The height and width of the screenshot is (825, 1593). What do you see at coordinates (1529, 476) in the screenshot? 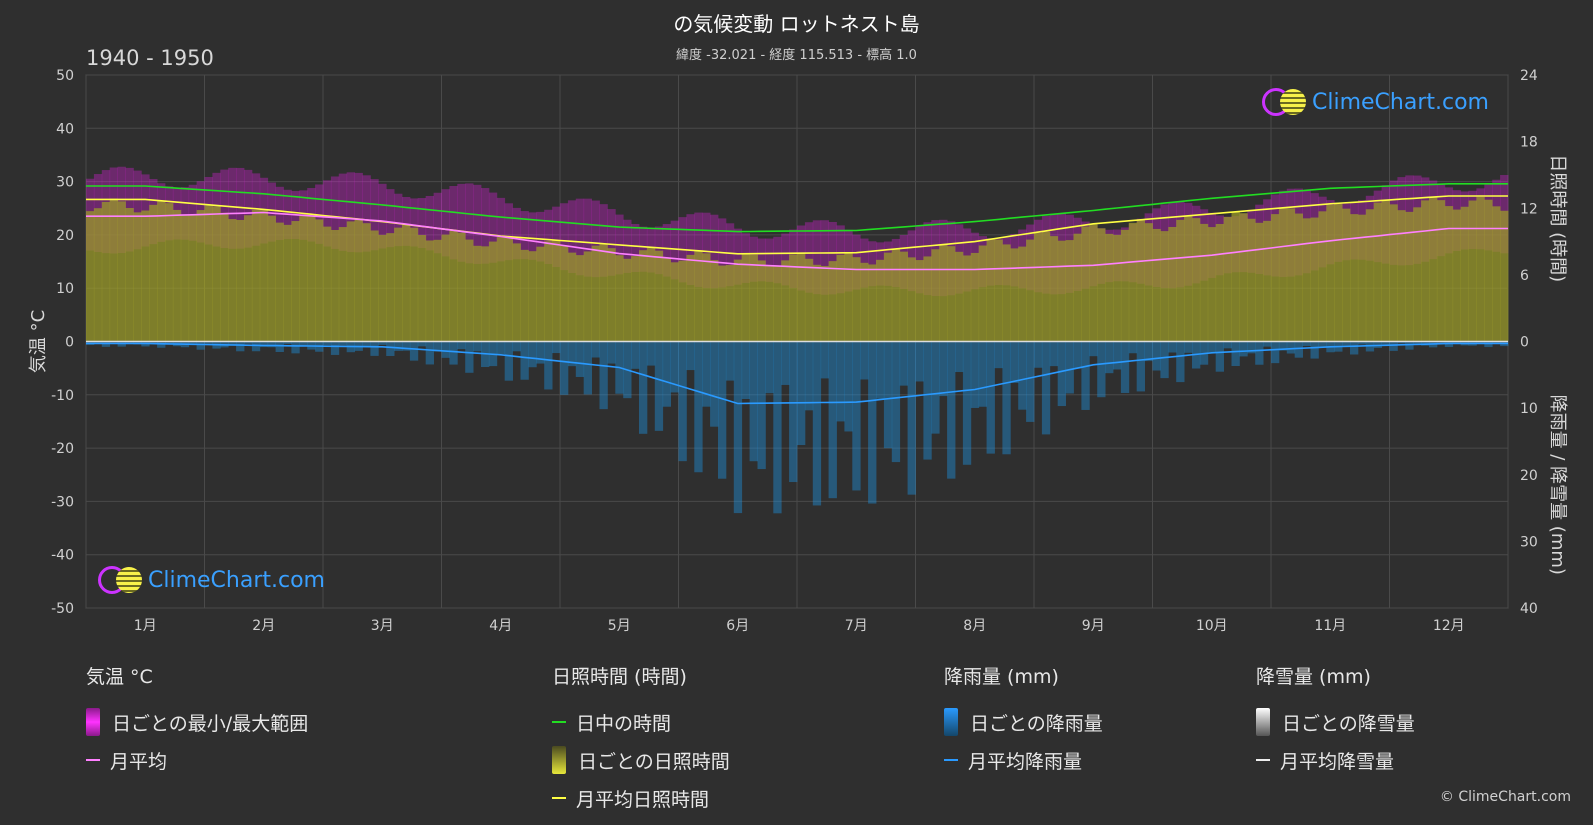
I see `right-precip-tick-label: 20` at bounding box center [1529, 476].